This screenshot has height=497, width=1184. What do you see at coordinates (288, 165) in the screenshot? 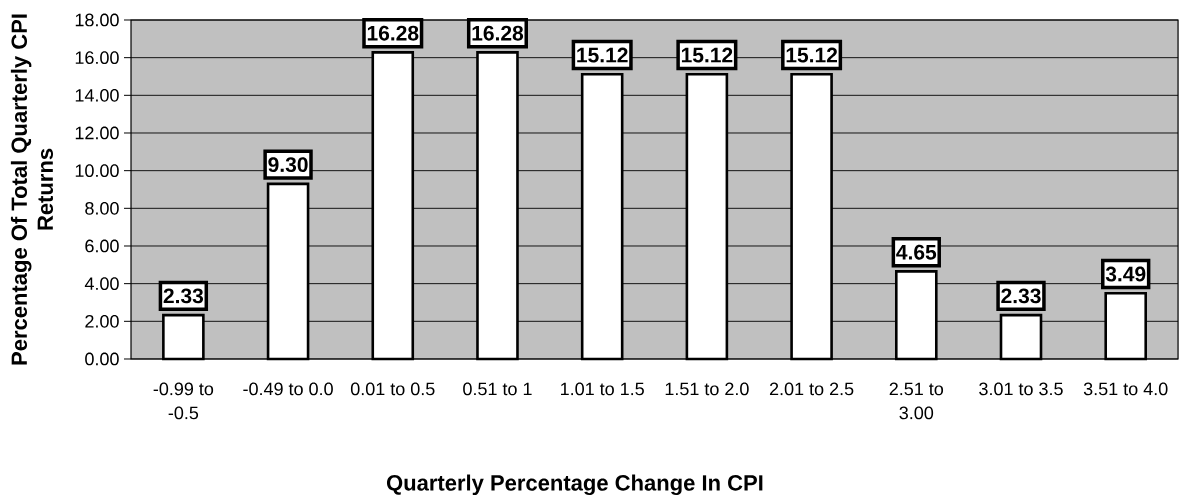
I see `data-label: 9.30` at bounding box center [288, 165].